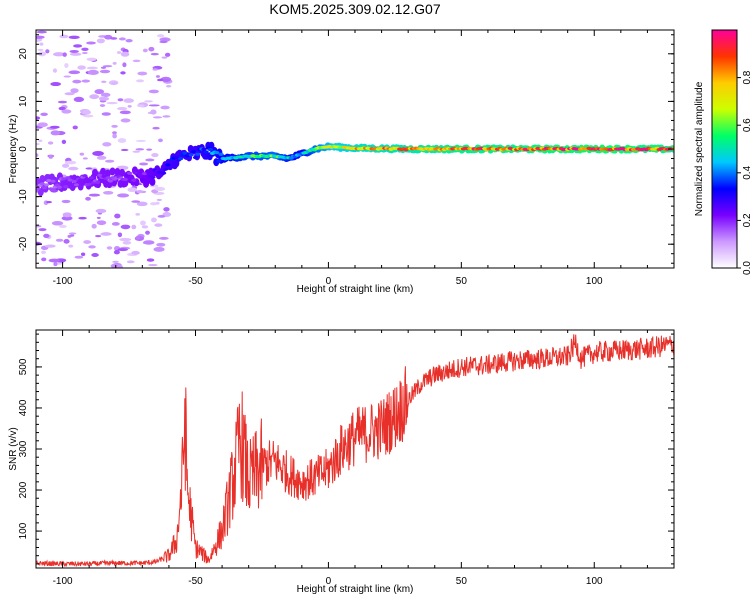 The height and width of the screenshot is (600, 750). I want to click on snr-y-axis-label: SNR (v/v), so click(13, 448).